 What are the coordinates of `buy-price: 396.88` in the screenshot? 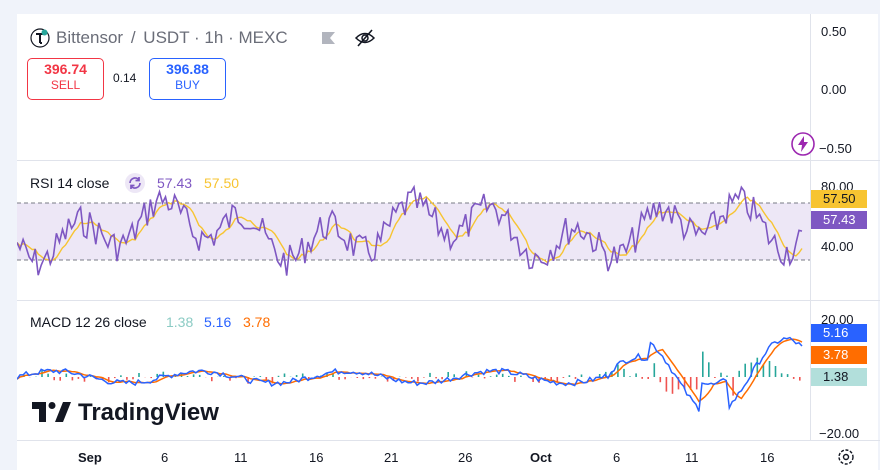 It's located at (187, 69).